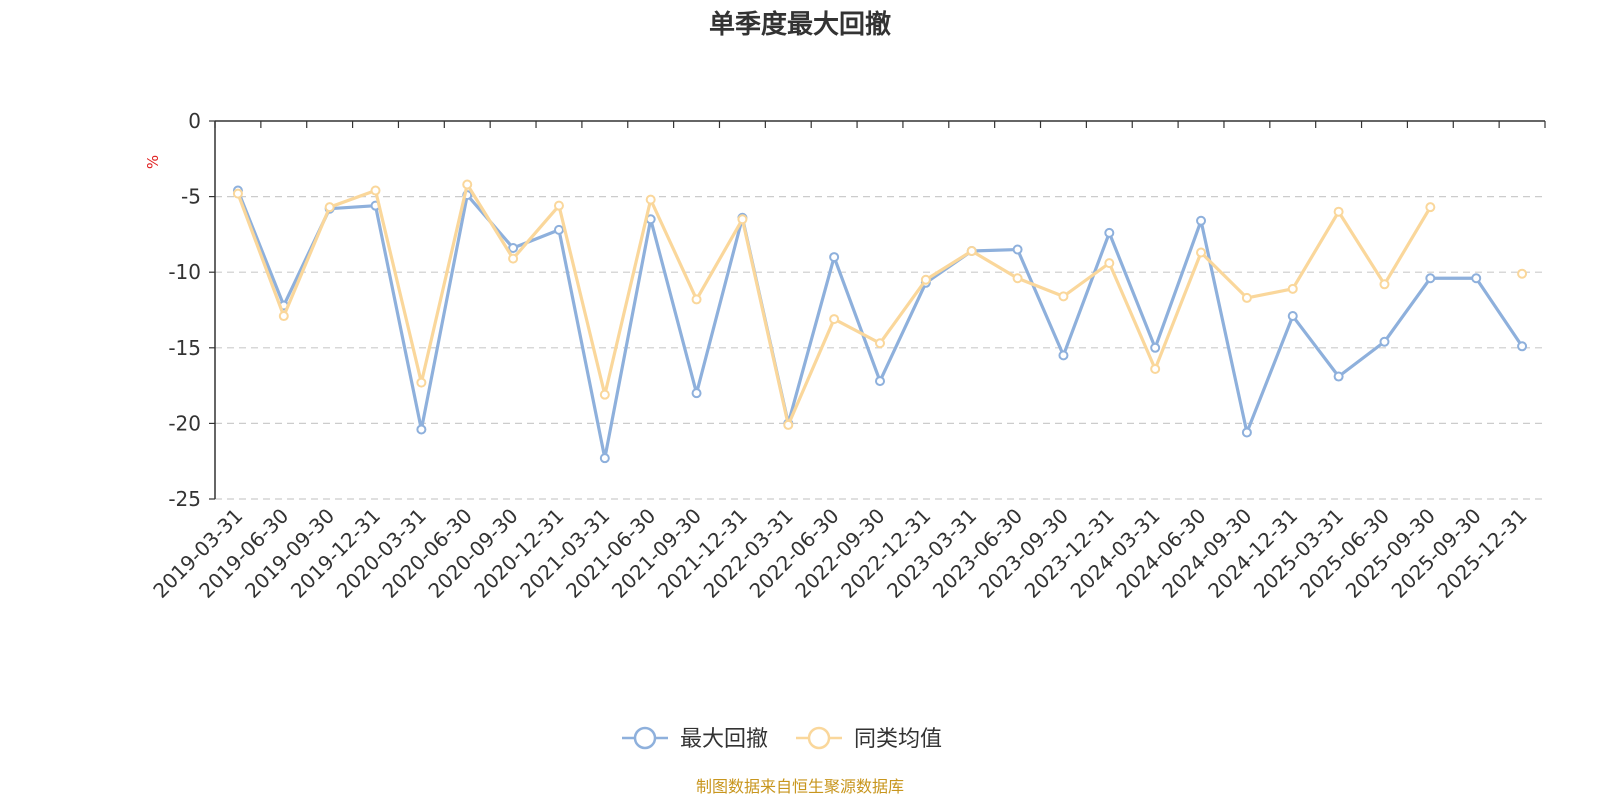  I want to click on y-tick-label: 0, so click(194, 121).